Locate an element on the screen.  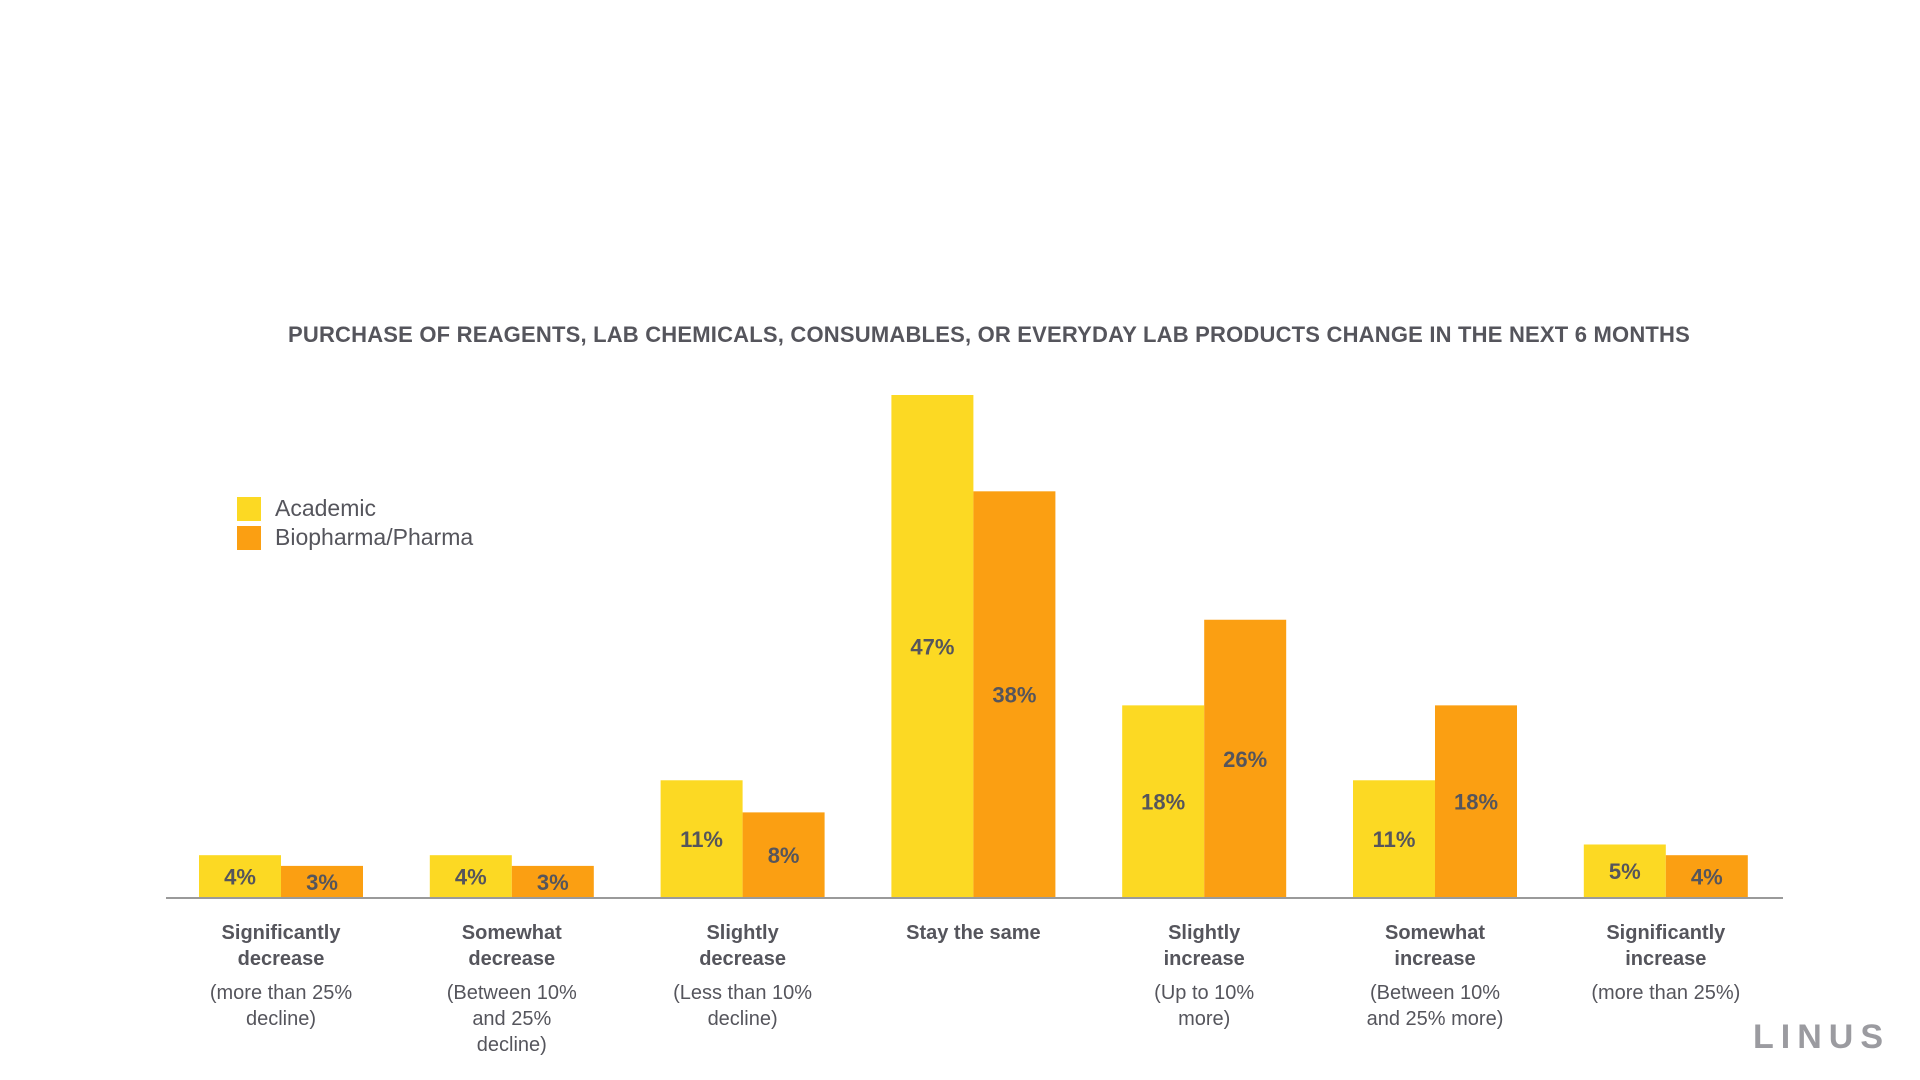
category-subtitle-line: (Less than 10% is located at coordinates (743, 993).